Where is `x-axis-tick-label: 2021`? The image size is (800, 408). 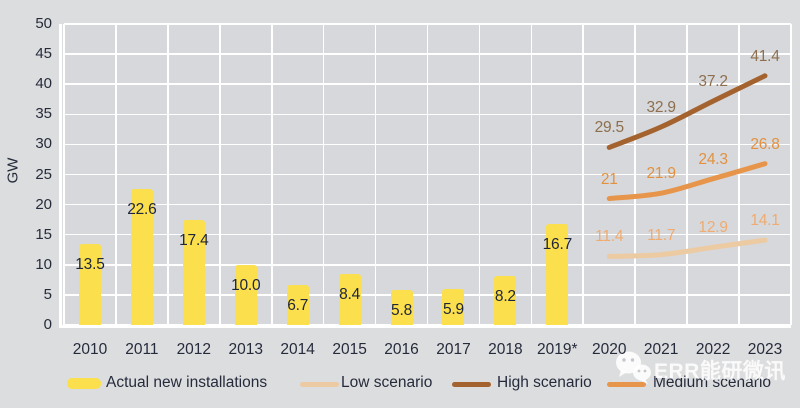 x-axis-tick-label: 2021 is located at coordinates (661, 349).